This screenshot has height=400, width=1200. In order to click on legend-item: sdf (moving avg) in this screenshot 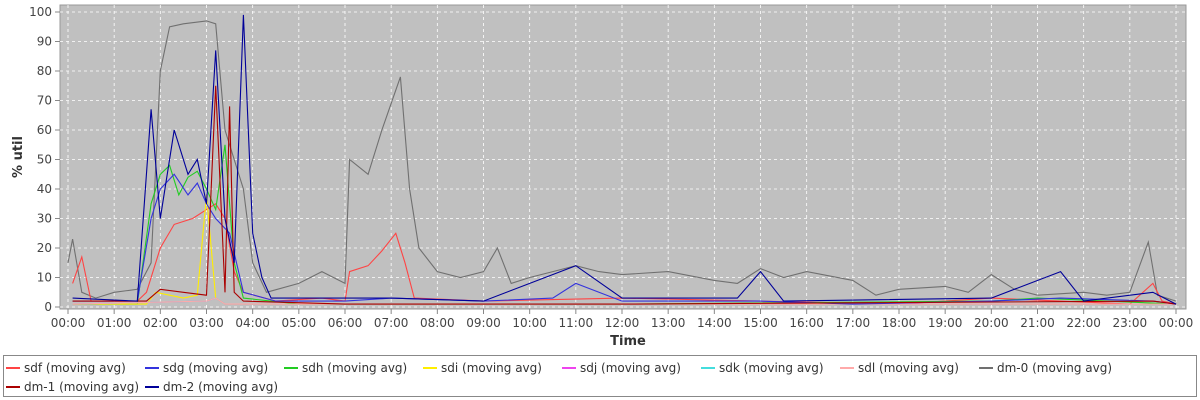, I will do `click(75, 367)`.